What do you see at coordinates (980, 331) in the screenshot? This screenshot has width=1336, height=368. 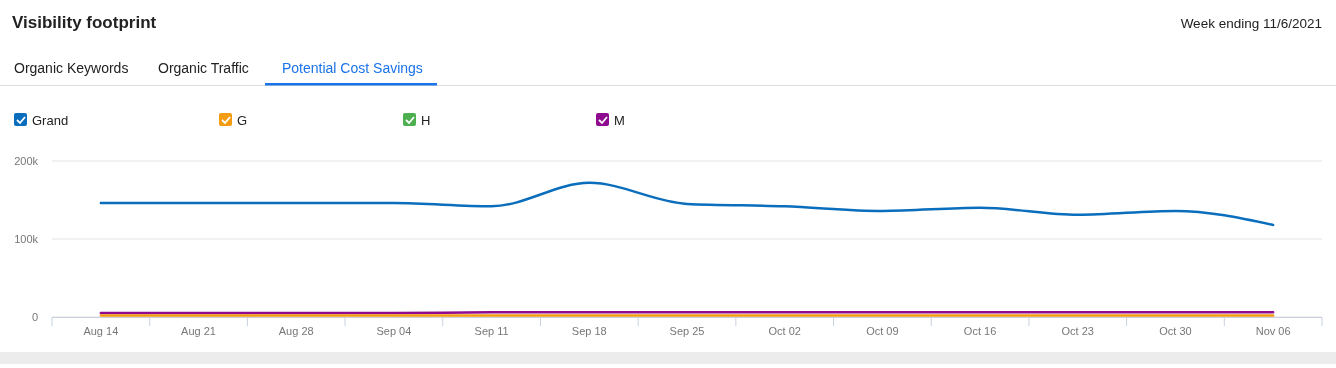 I see `x-tick-label: Oct 16` at bounding box center [980, 331].